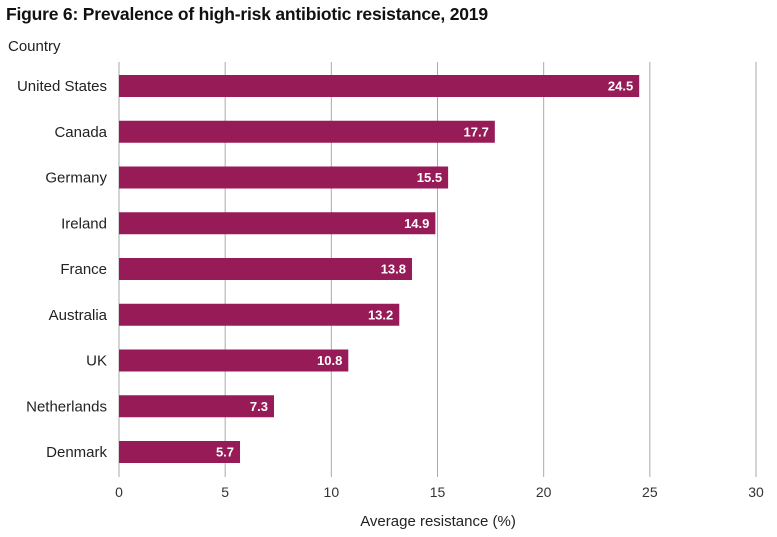 Image resolution: width=777 pixels, height=537 pixels. I want to click on x-tick-label: 20, so click(544, 492).